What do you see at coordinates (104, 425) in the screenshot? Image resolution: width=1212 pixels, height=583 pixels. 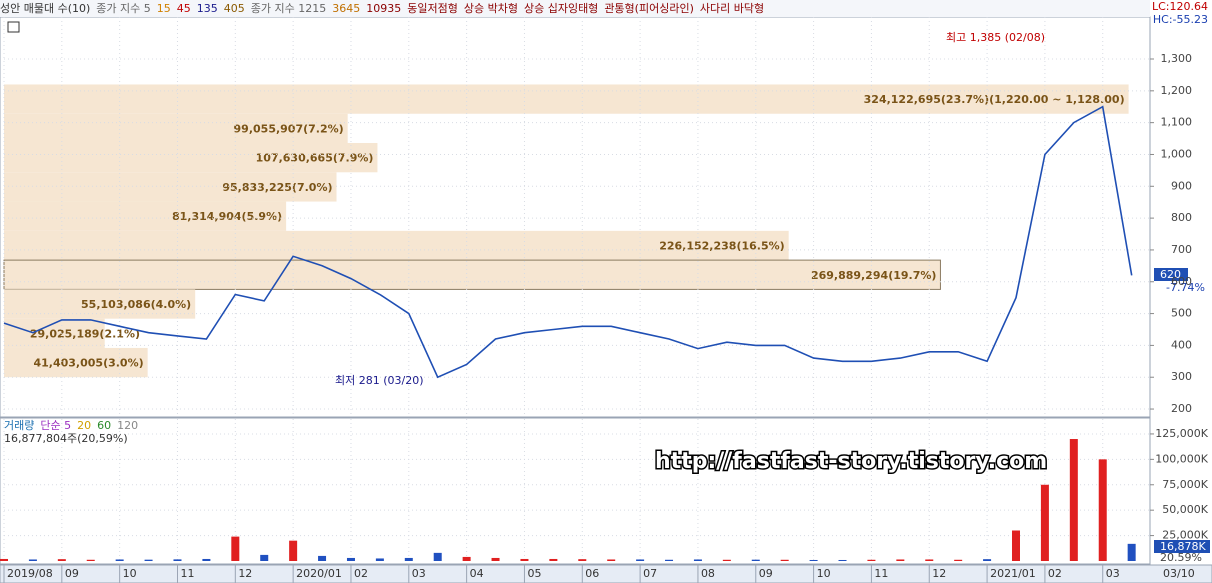 I see `legend-item: 60` at bounding box center [104, 425].